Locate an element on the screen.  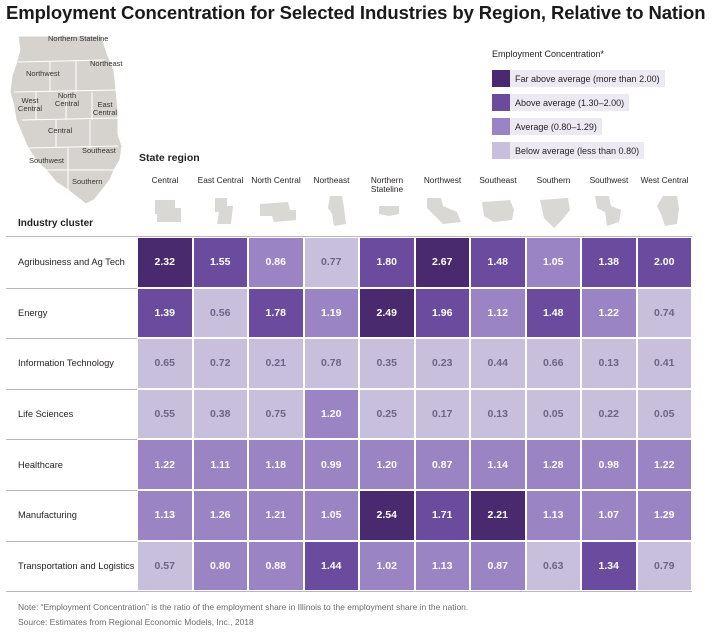
map-label-north-central: North Central is located at coordinates (67, 99).